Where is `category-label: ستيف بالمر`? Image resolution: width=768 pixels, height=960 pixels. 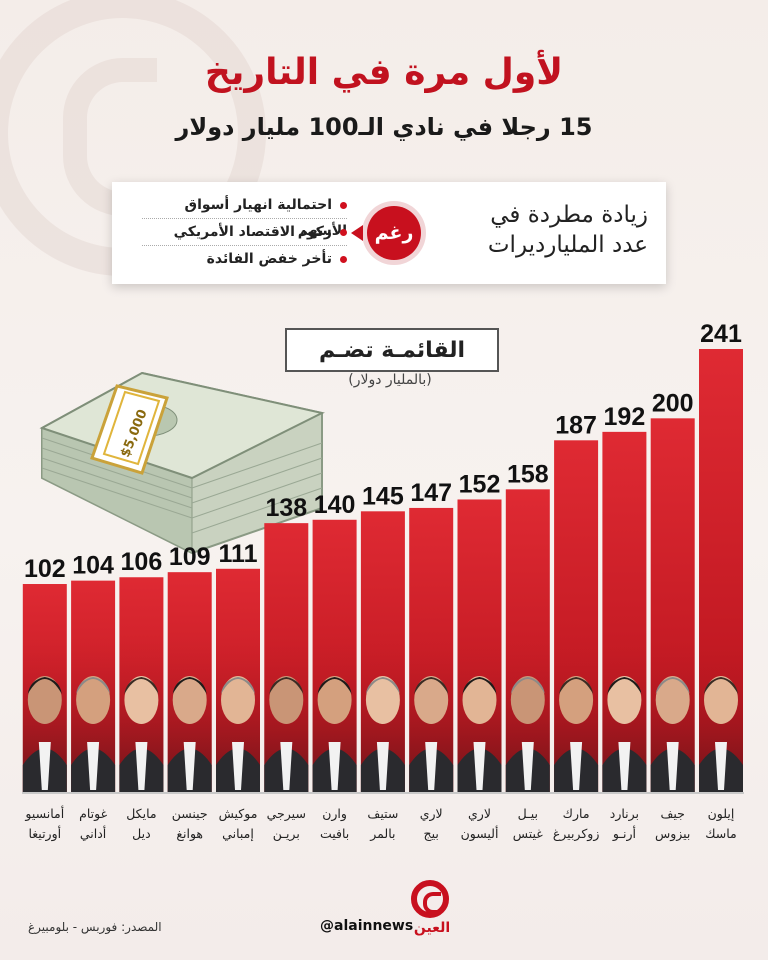
category-label: ستيف بالمر is located at coordinates (382, 824).